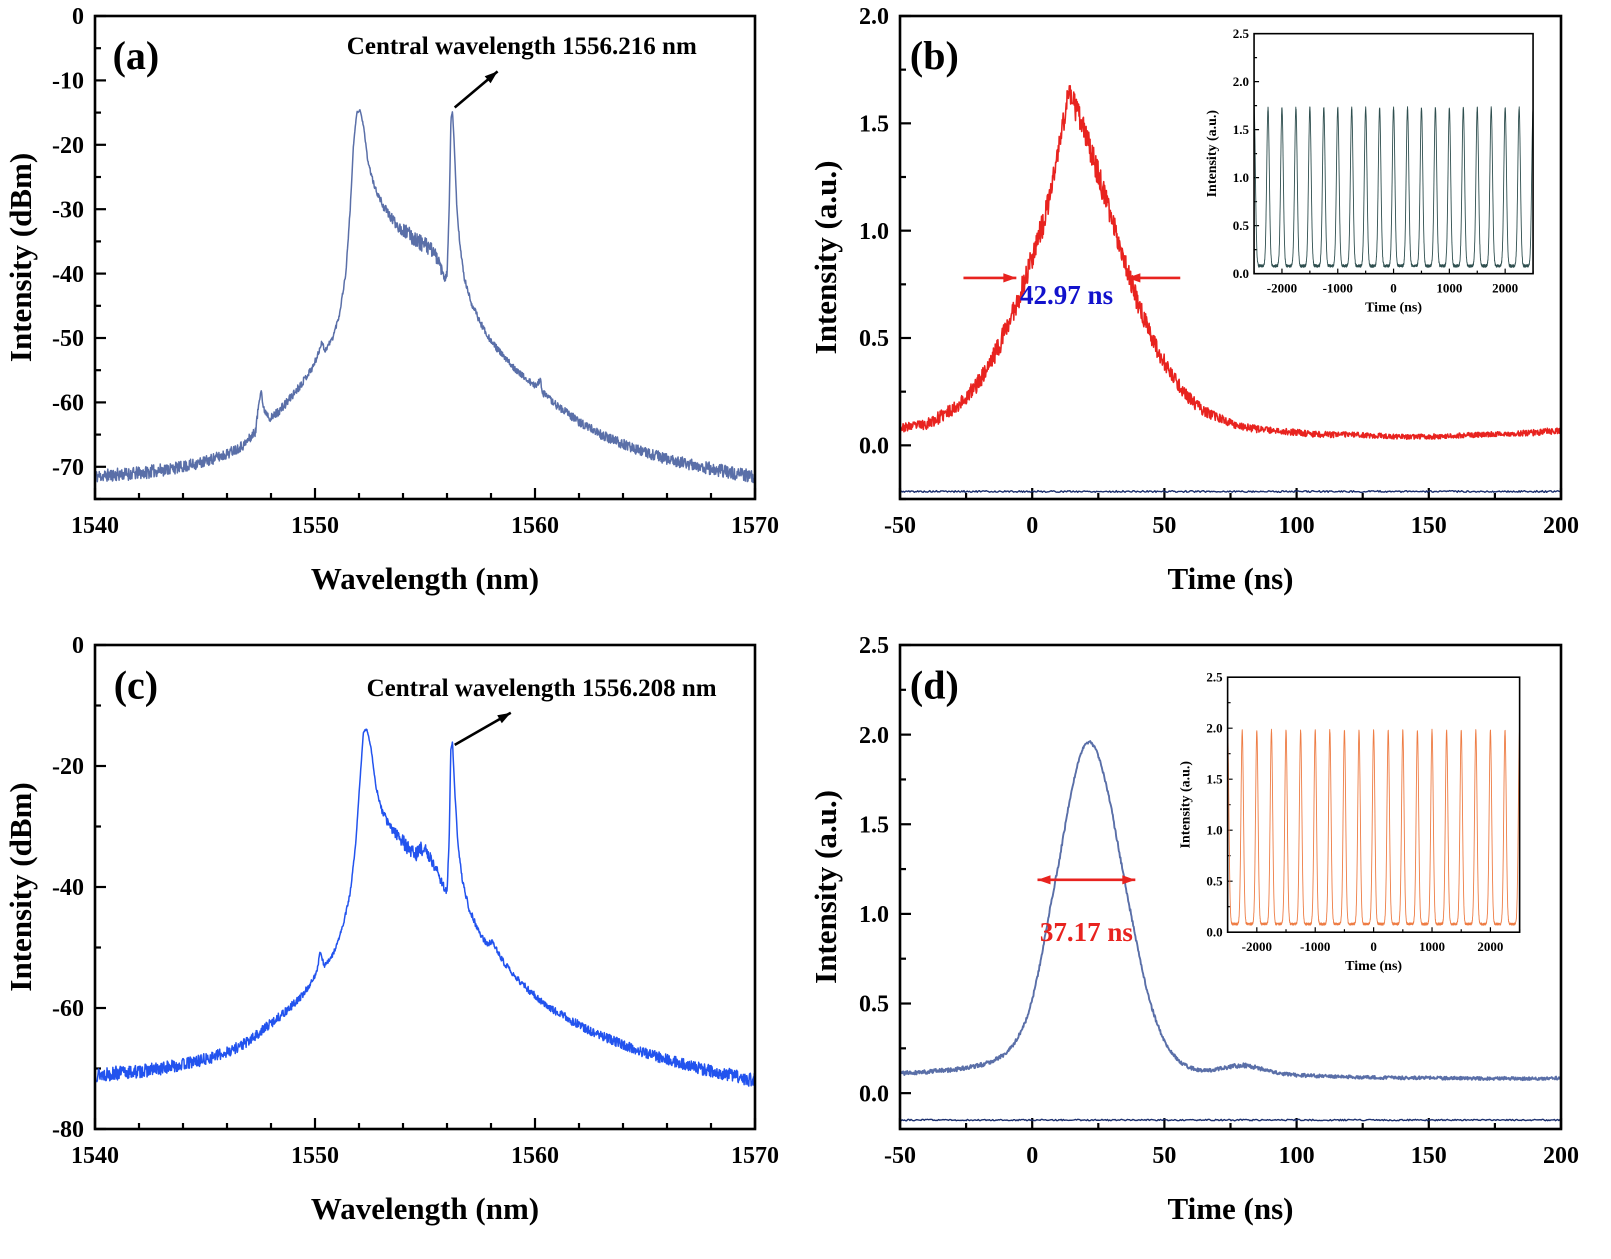  Describe the element at coordinates (522, 46) in the screenshot. I see `svg-text: Central wavelength 1556.216 nm` at that location.